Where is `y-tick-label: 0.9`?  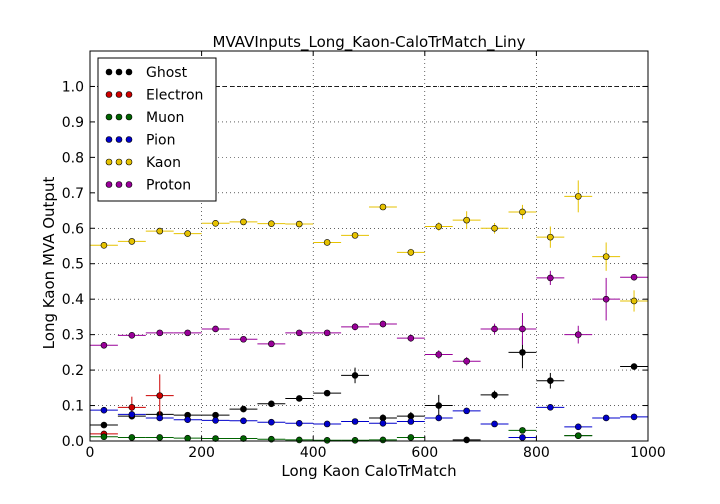
y-tick-label: 0.9 is located at coordinates (73, 123).